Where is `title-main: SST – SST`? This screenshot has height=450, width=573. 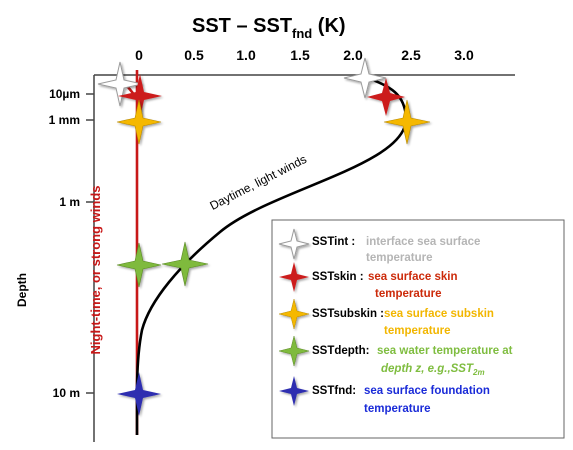 title-main: SST – SST is located at coordinates (242, 26).